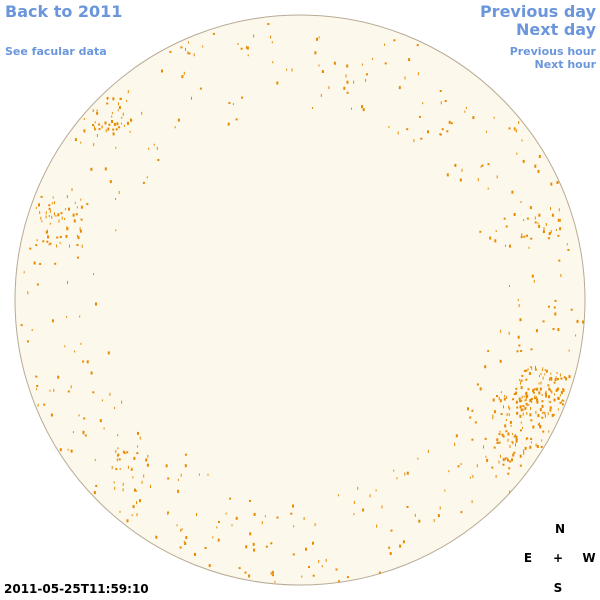  Describe the element at coordinates (589, 558) in the screenshot. I see `compass-west: W` at that location.